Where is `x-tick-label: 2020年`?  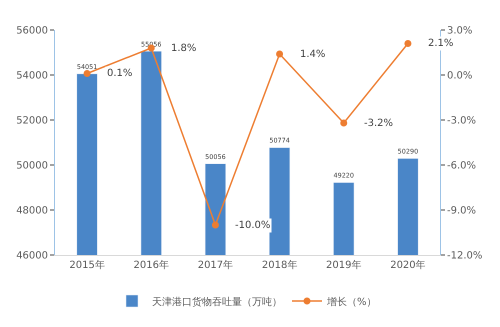 x-tick-label: 2020年 is located at coordinates (408, 265).